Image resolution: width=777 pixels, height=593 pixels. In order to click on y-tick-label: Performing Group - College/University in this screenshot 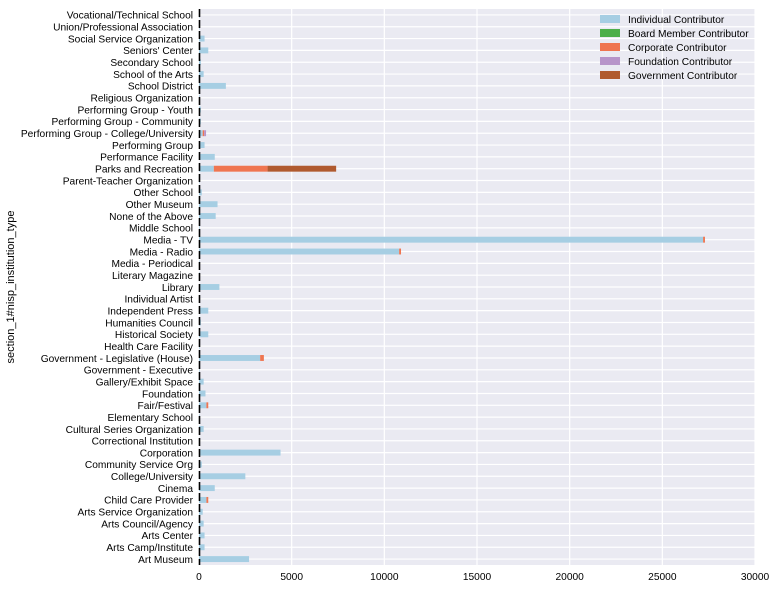, I will do `click(107, 134)`.